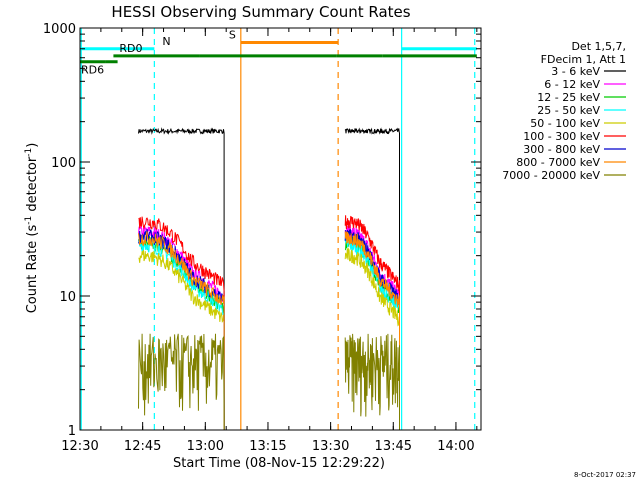 Image resolution: width=640 pixels, height=480 pixels. What do you see at coordinates (130, 48) in the screenshot?
I see `flag-label: RD0` at bounding box center [130, 48].